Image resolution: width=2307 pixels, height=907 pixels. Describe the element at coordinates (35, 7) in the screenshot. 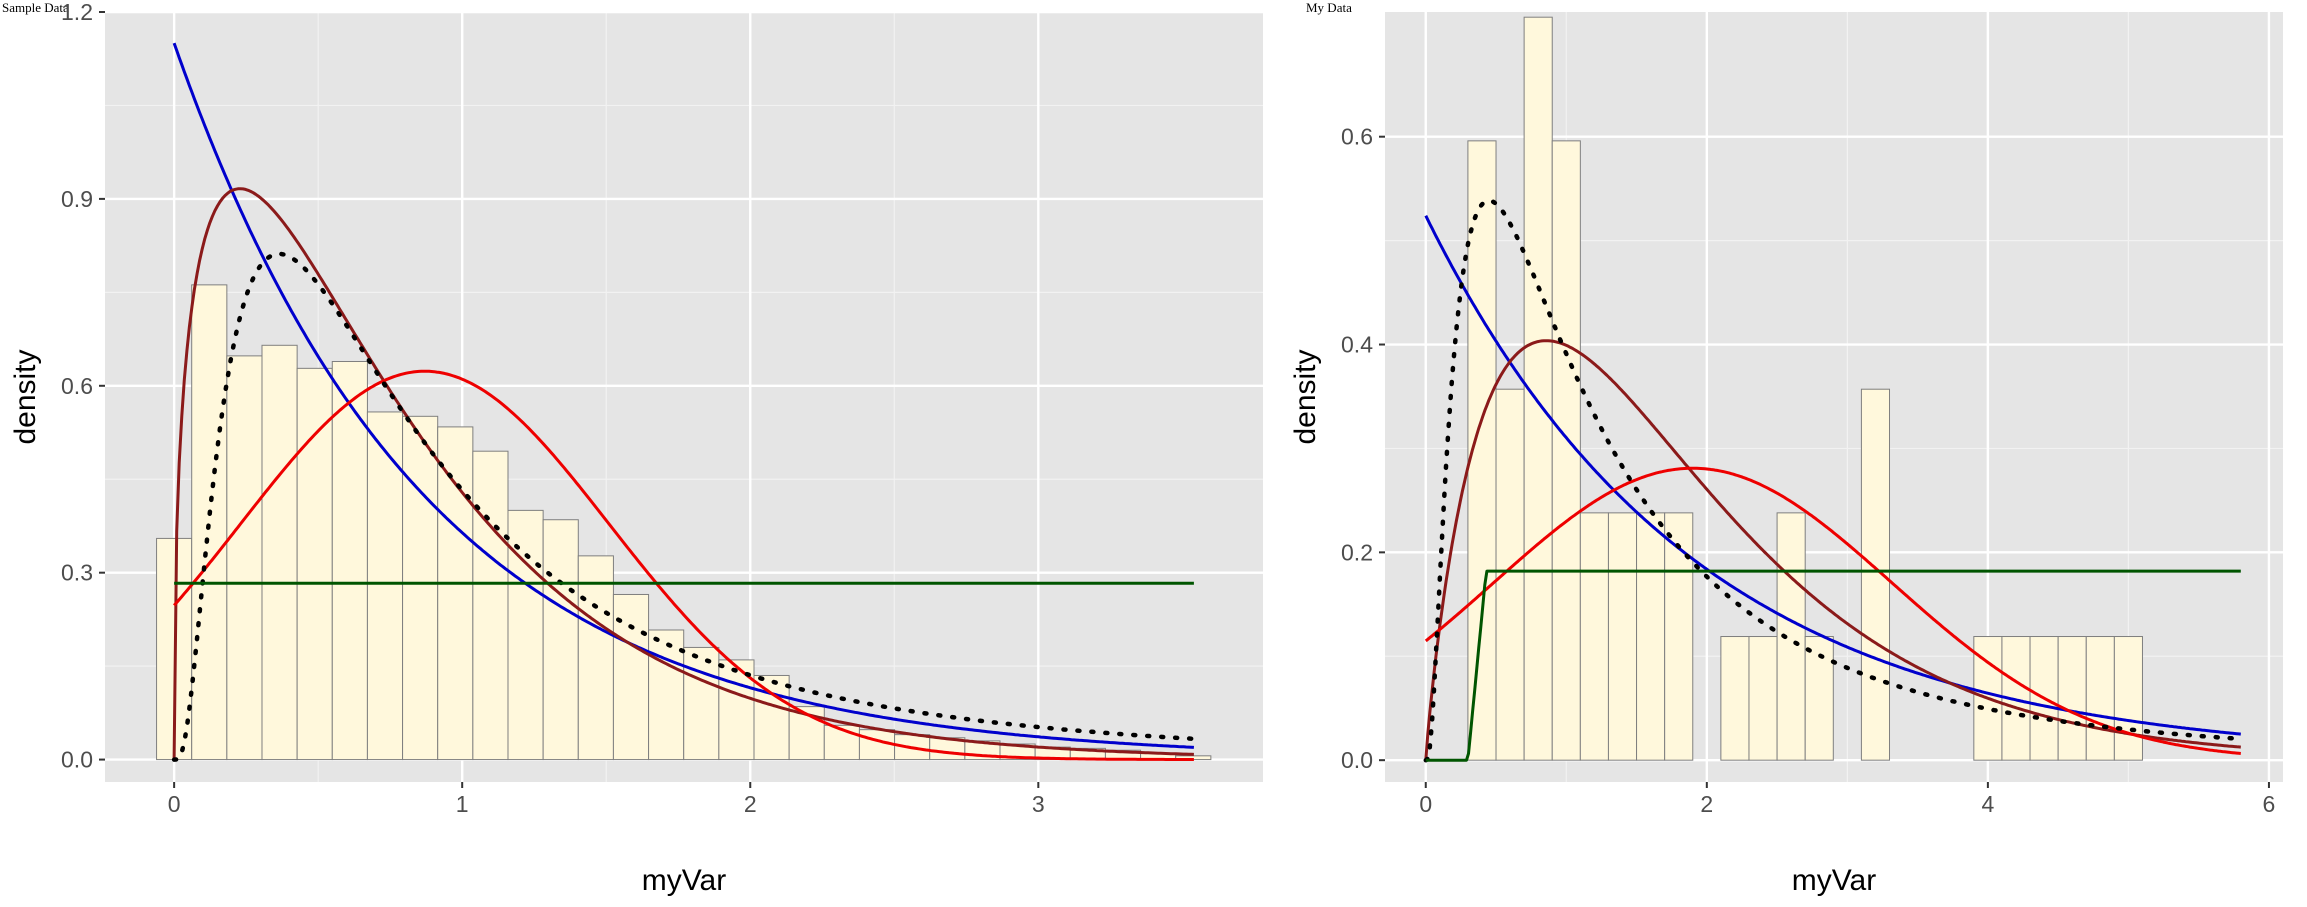

I see `chart-title: Sample Data` at that location.